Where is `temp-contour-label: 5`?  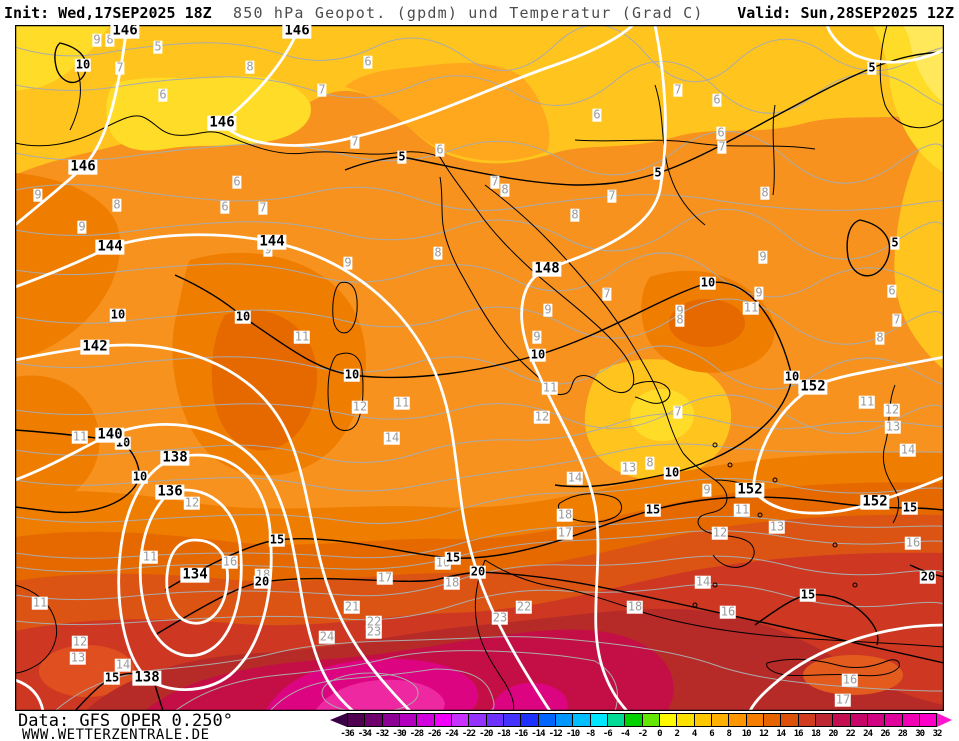
temp-contour-label: 5 is located at coordinates (158, 46).